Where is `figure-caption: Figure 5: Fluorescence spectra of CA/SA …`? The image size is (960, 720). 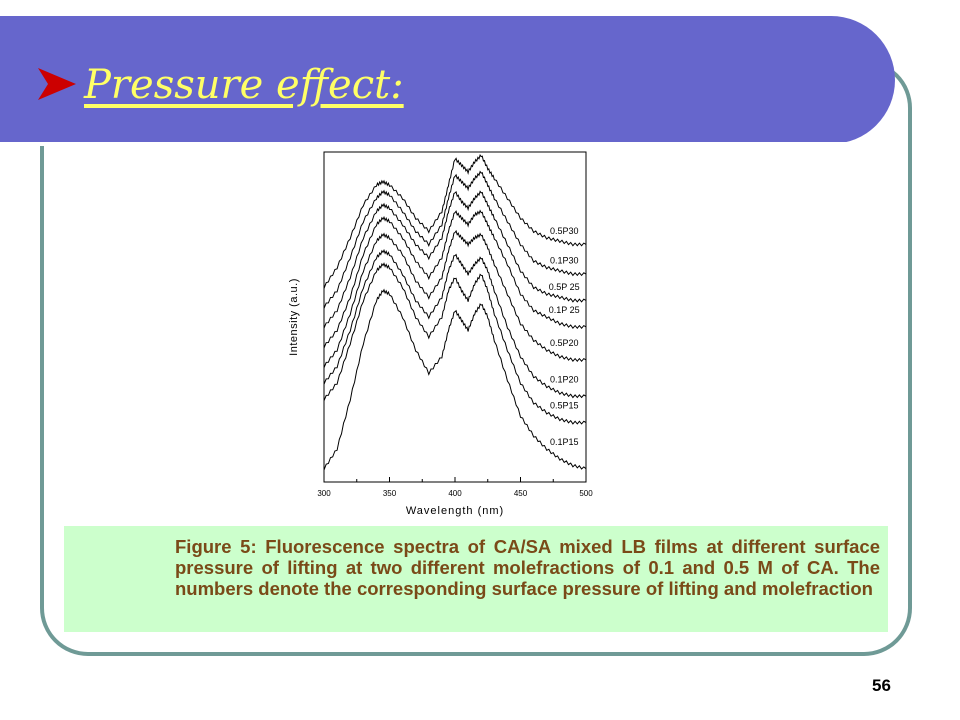 figure-caption: Figure 5: Fluorescence spectra of CA/SA … is located at coordinates (476, 579).